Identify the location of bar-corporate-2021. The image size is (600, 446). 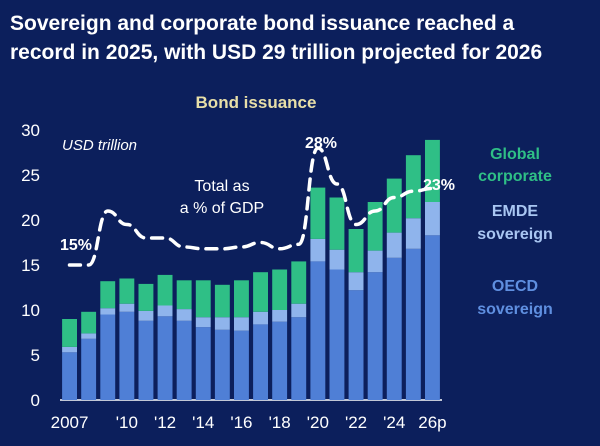
(337, 223).